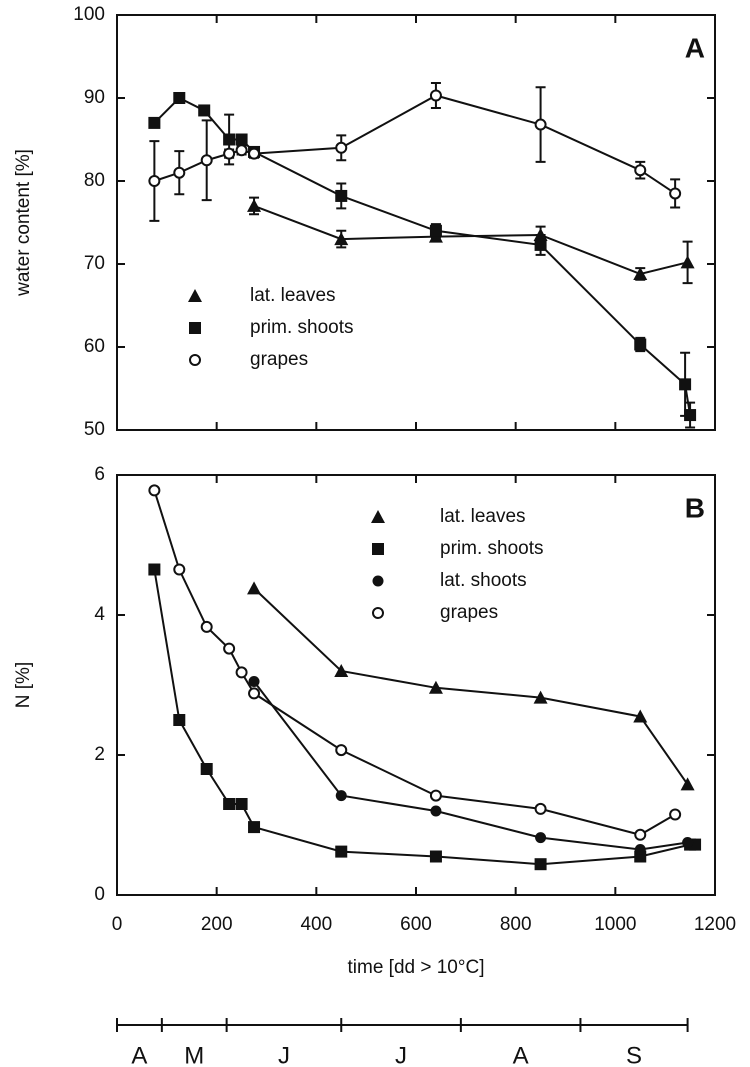  I want to click on legend-label: lat. shoots, so click(483, 580).